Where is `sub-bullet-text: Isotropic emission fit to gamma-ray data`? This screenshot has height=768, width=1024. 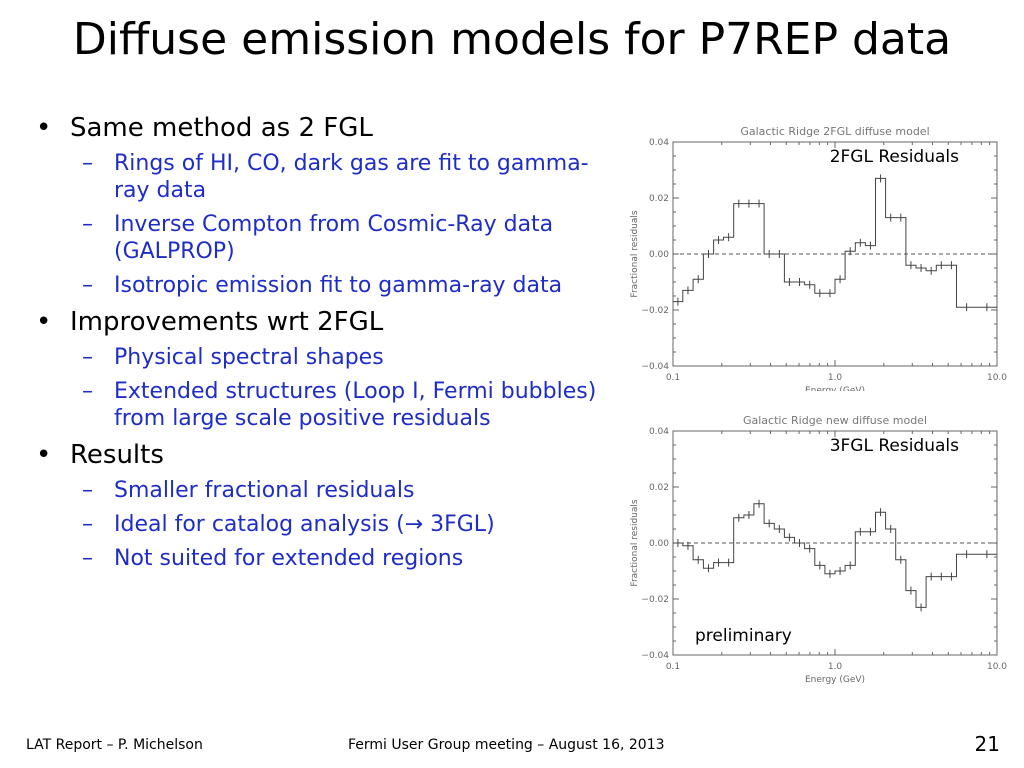
sub-bullet-text: Isotropic emission fit to gamma-ray data is located at coordinates (338, 285).